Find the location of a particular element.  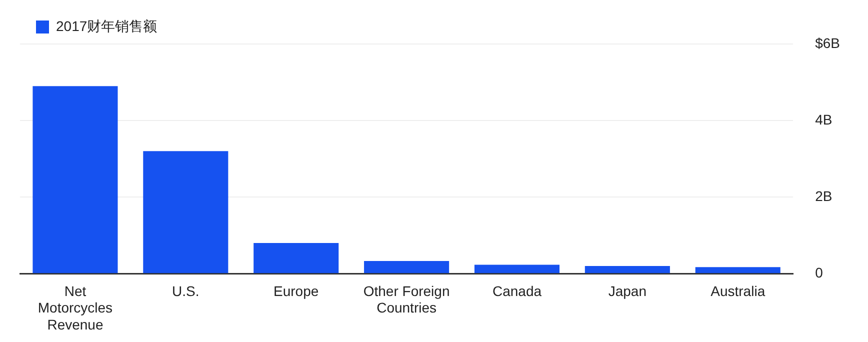

y-tick-label: $6B is located at coordinates (827, 42).